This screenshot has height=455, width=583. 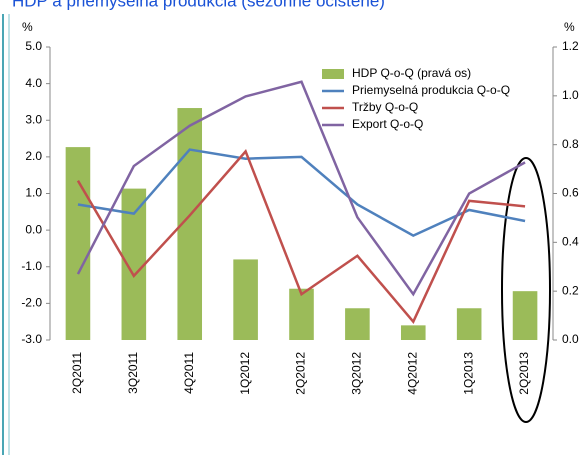 I want to click on y2-tick-label: 0.4, so click(x=570, y=242).